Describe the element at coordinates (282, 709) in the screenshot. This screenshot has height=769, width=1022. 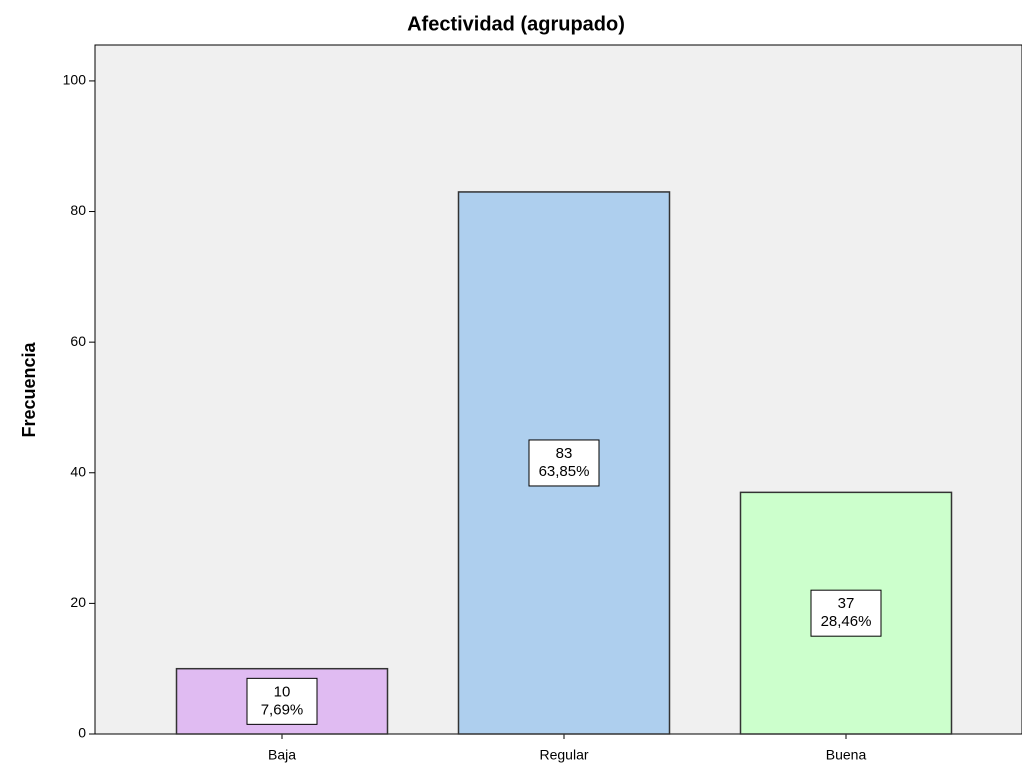
I see `data-label-percent: 7,69%` at that location.